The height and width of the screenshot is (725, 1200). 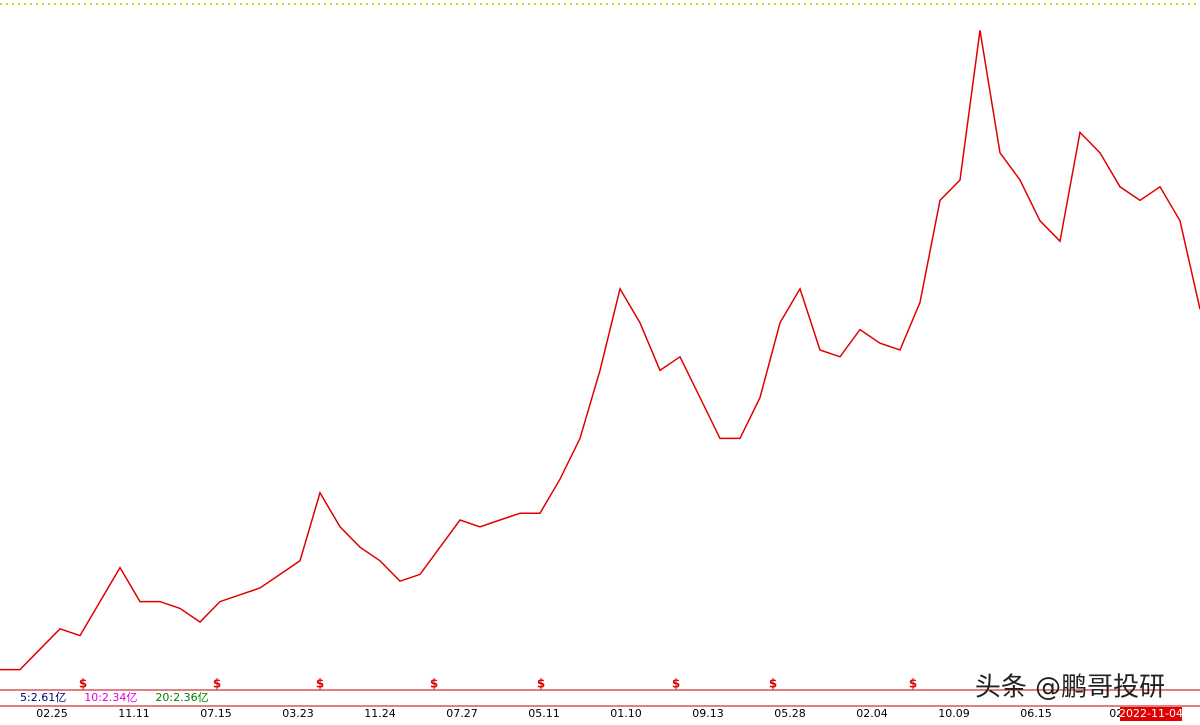 I want to click on x-tick-label: 02.25, so click(x=52, y=713).